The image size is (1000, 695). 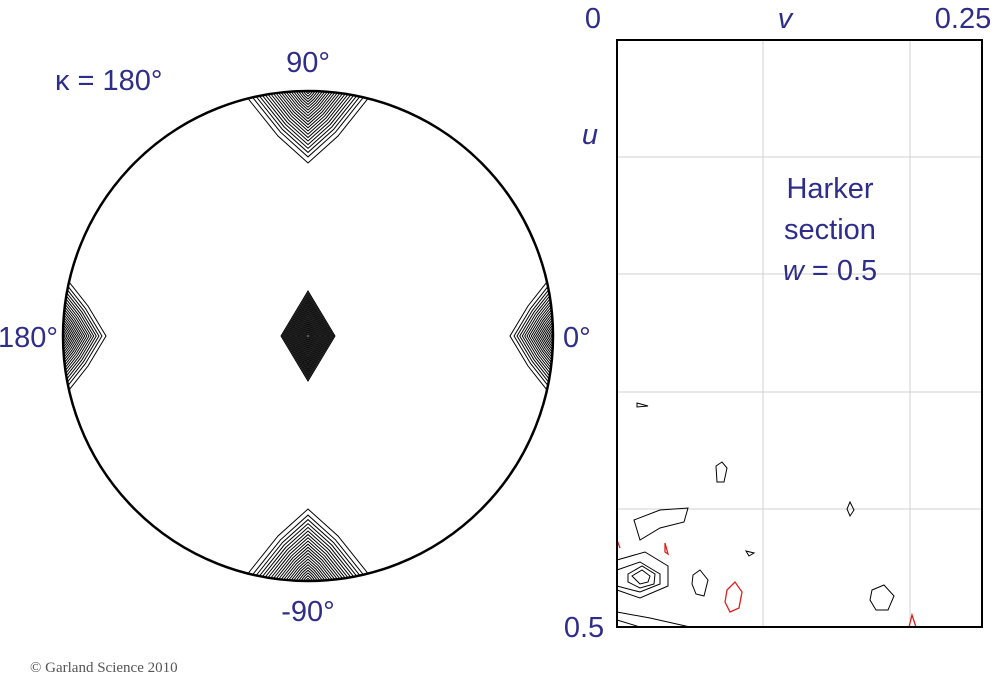 What do you see at coordinates (963, 19) in the screenshot?
I see `axis-label: 0.25` at bounding box center [963, 19].